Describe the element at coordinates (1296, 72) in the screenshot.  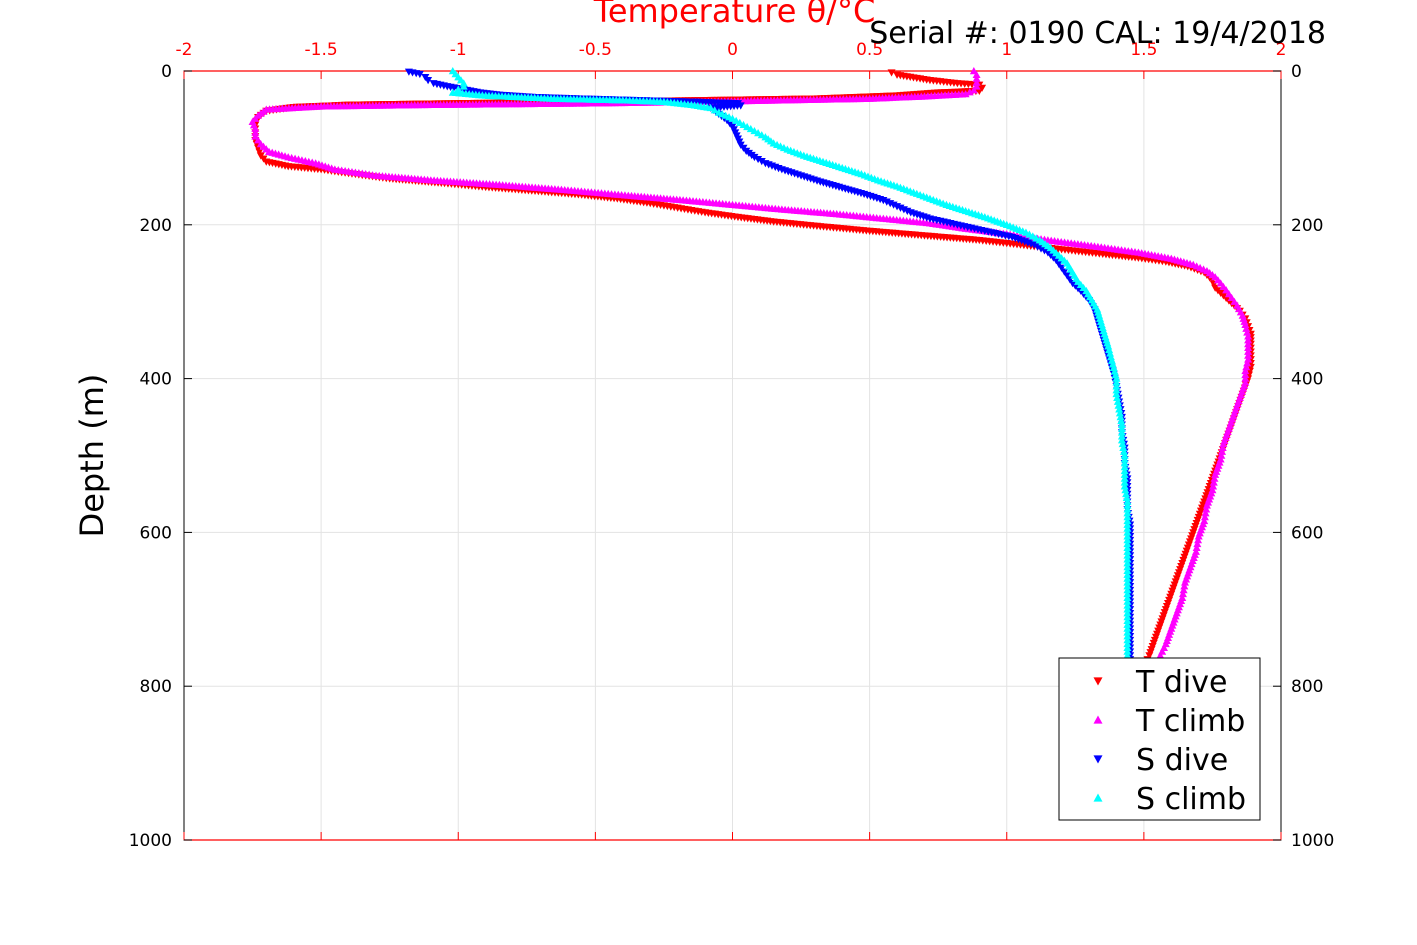
I see `y-tick-label-right: 0` at that location.